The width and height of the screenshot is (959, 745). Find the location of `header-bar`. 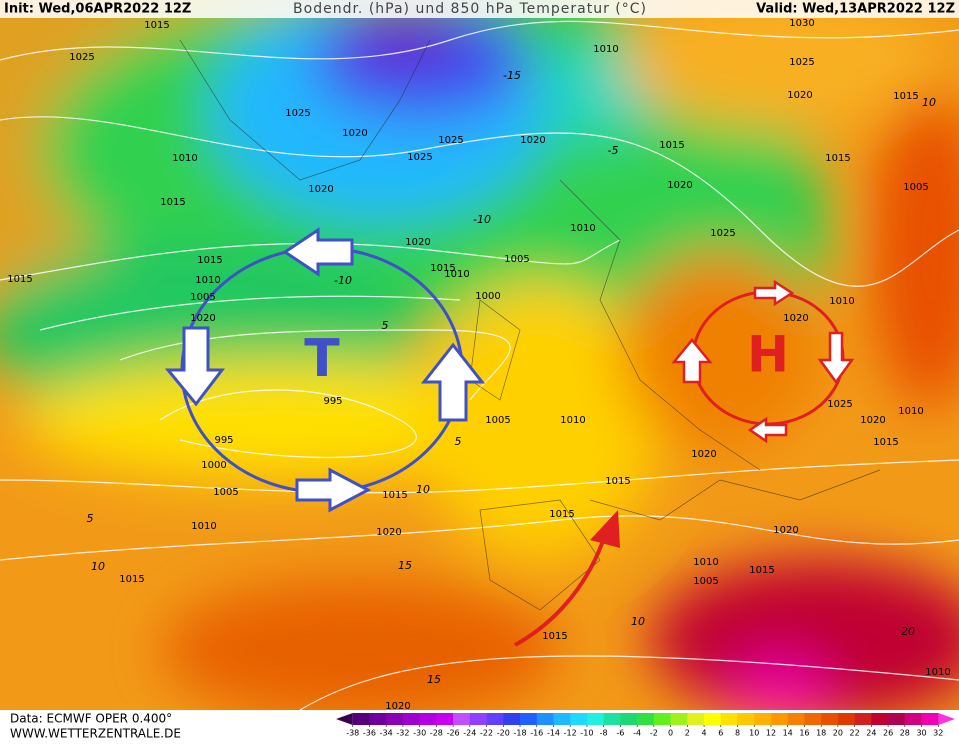

header-bar is located at coordinates (479, 9).